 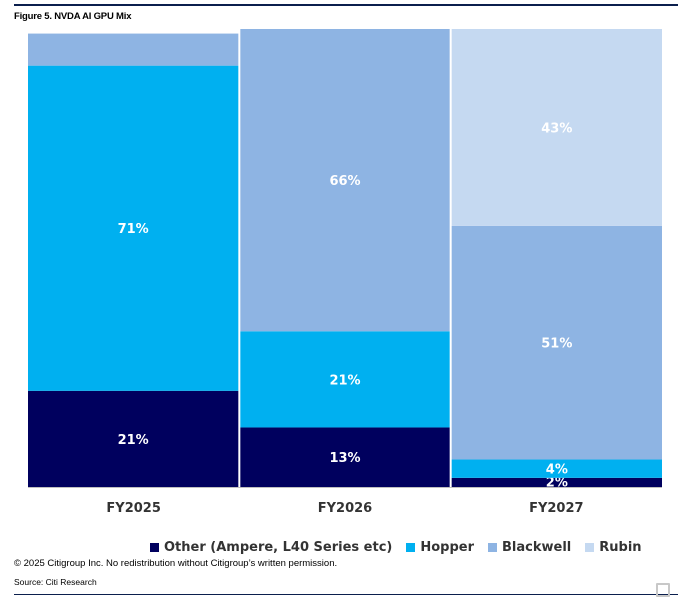 What do you see at coordinates (278, 547) in the screenshot?
I see `legend-label-other: Other (Ampere, L40 Series etc)` at bounding box center [278, 547].